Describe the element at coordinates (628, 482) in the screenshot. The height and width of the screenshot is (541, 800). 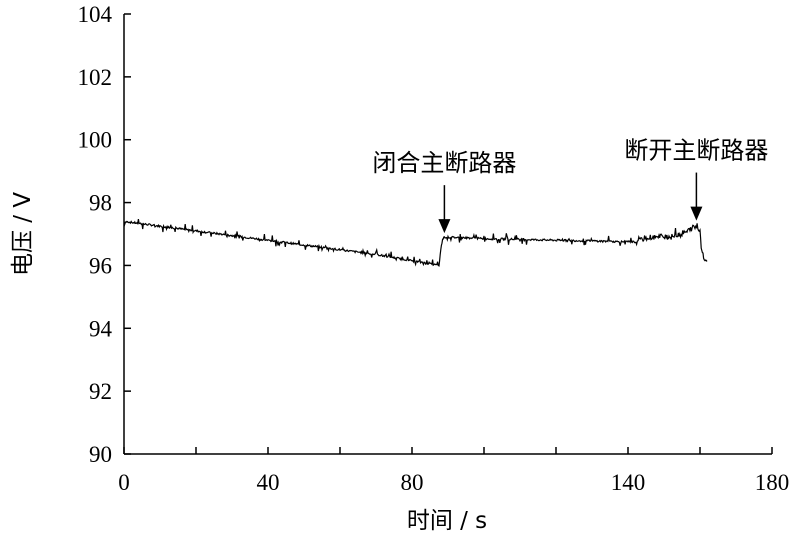
I see `x-tick-label: 140` at that location.